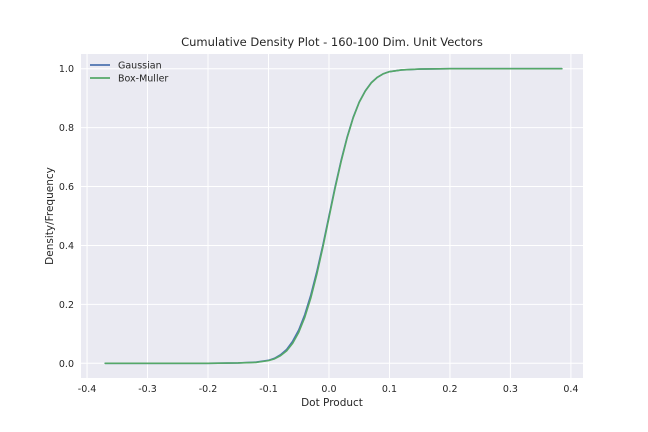 The width and height of the screenshot is (648, 432). Describe the element at coordinates (129, 73) in the screenshot. I see `legend: Gaussian Box-Muller` at that location.